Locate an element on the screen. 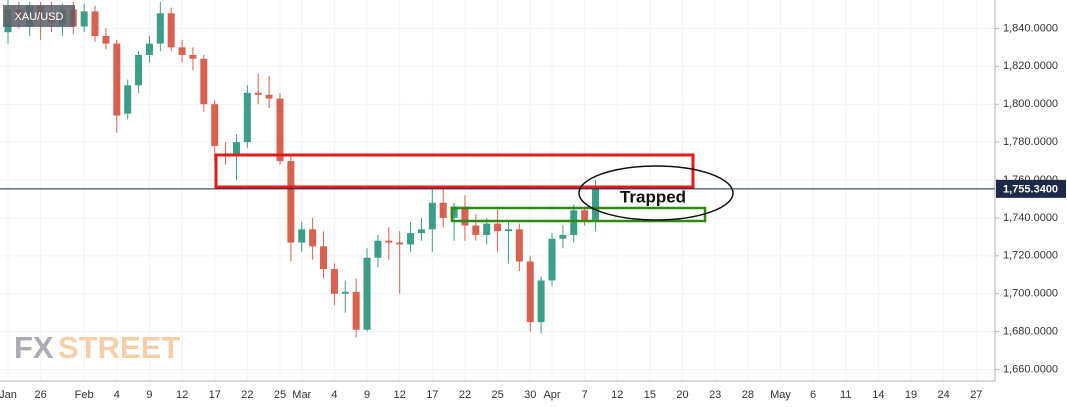 The width and height of the screenshot is (1067, 407). resistance-box is located at coordinates (454, 171).